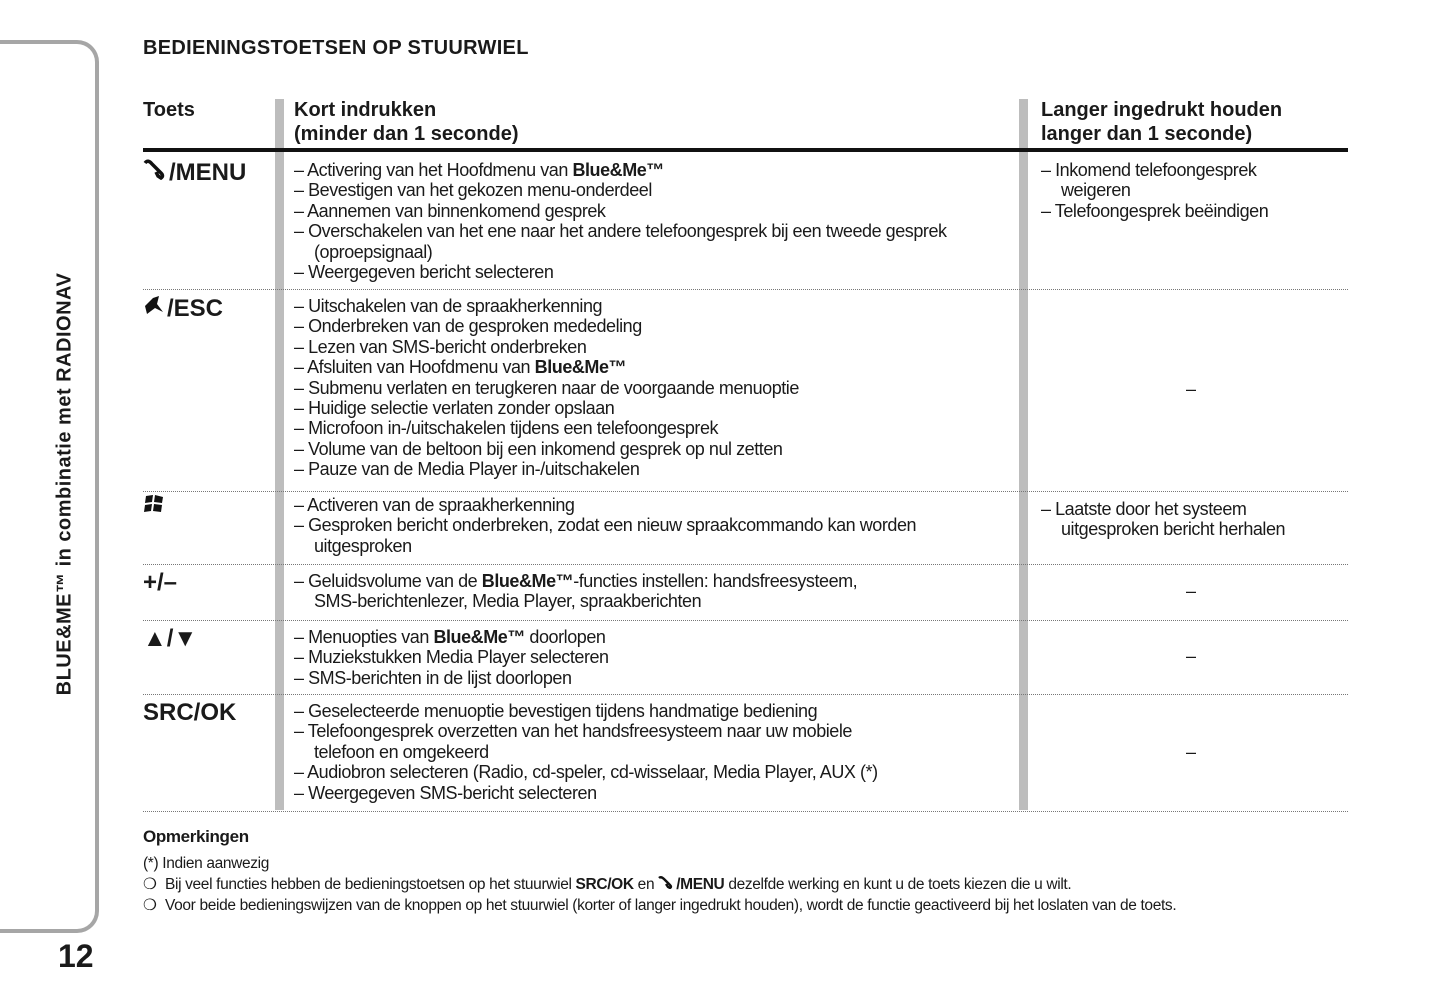  I want to click on item-text: – Telefoongesprek beëindigen, so click(1155, 210).